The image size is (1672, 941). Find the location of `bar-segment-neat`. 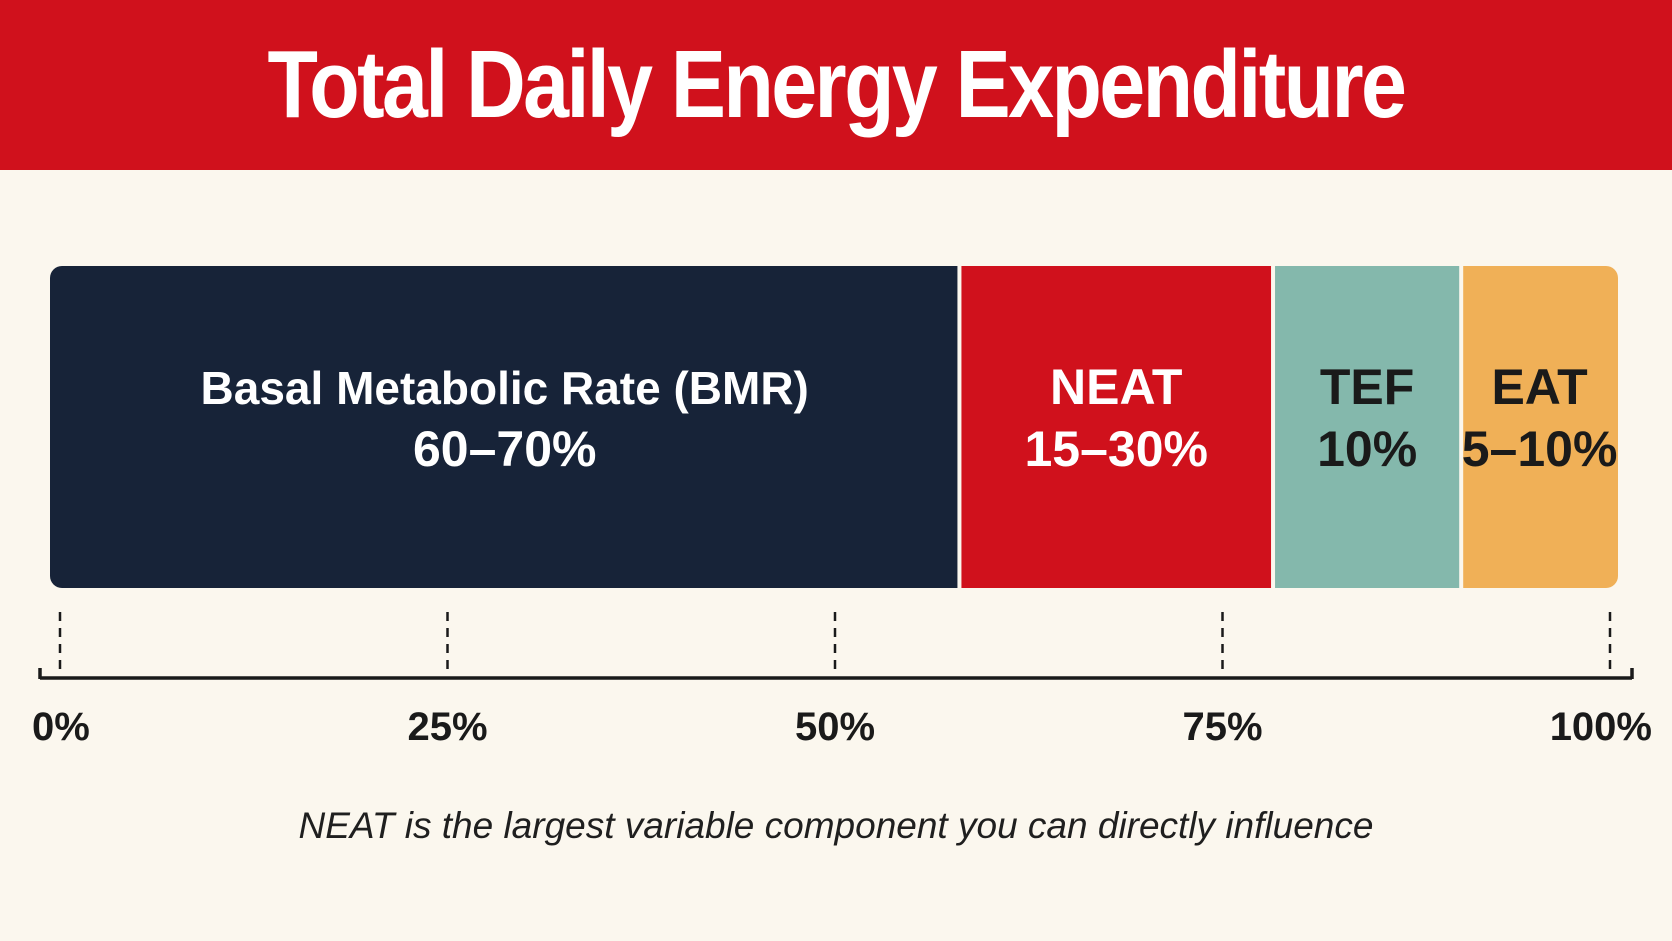

bar-segment-neat is located at coordinates (1116, 427).